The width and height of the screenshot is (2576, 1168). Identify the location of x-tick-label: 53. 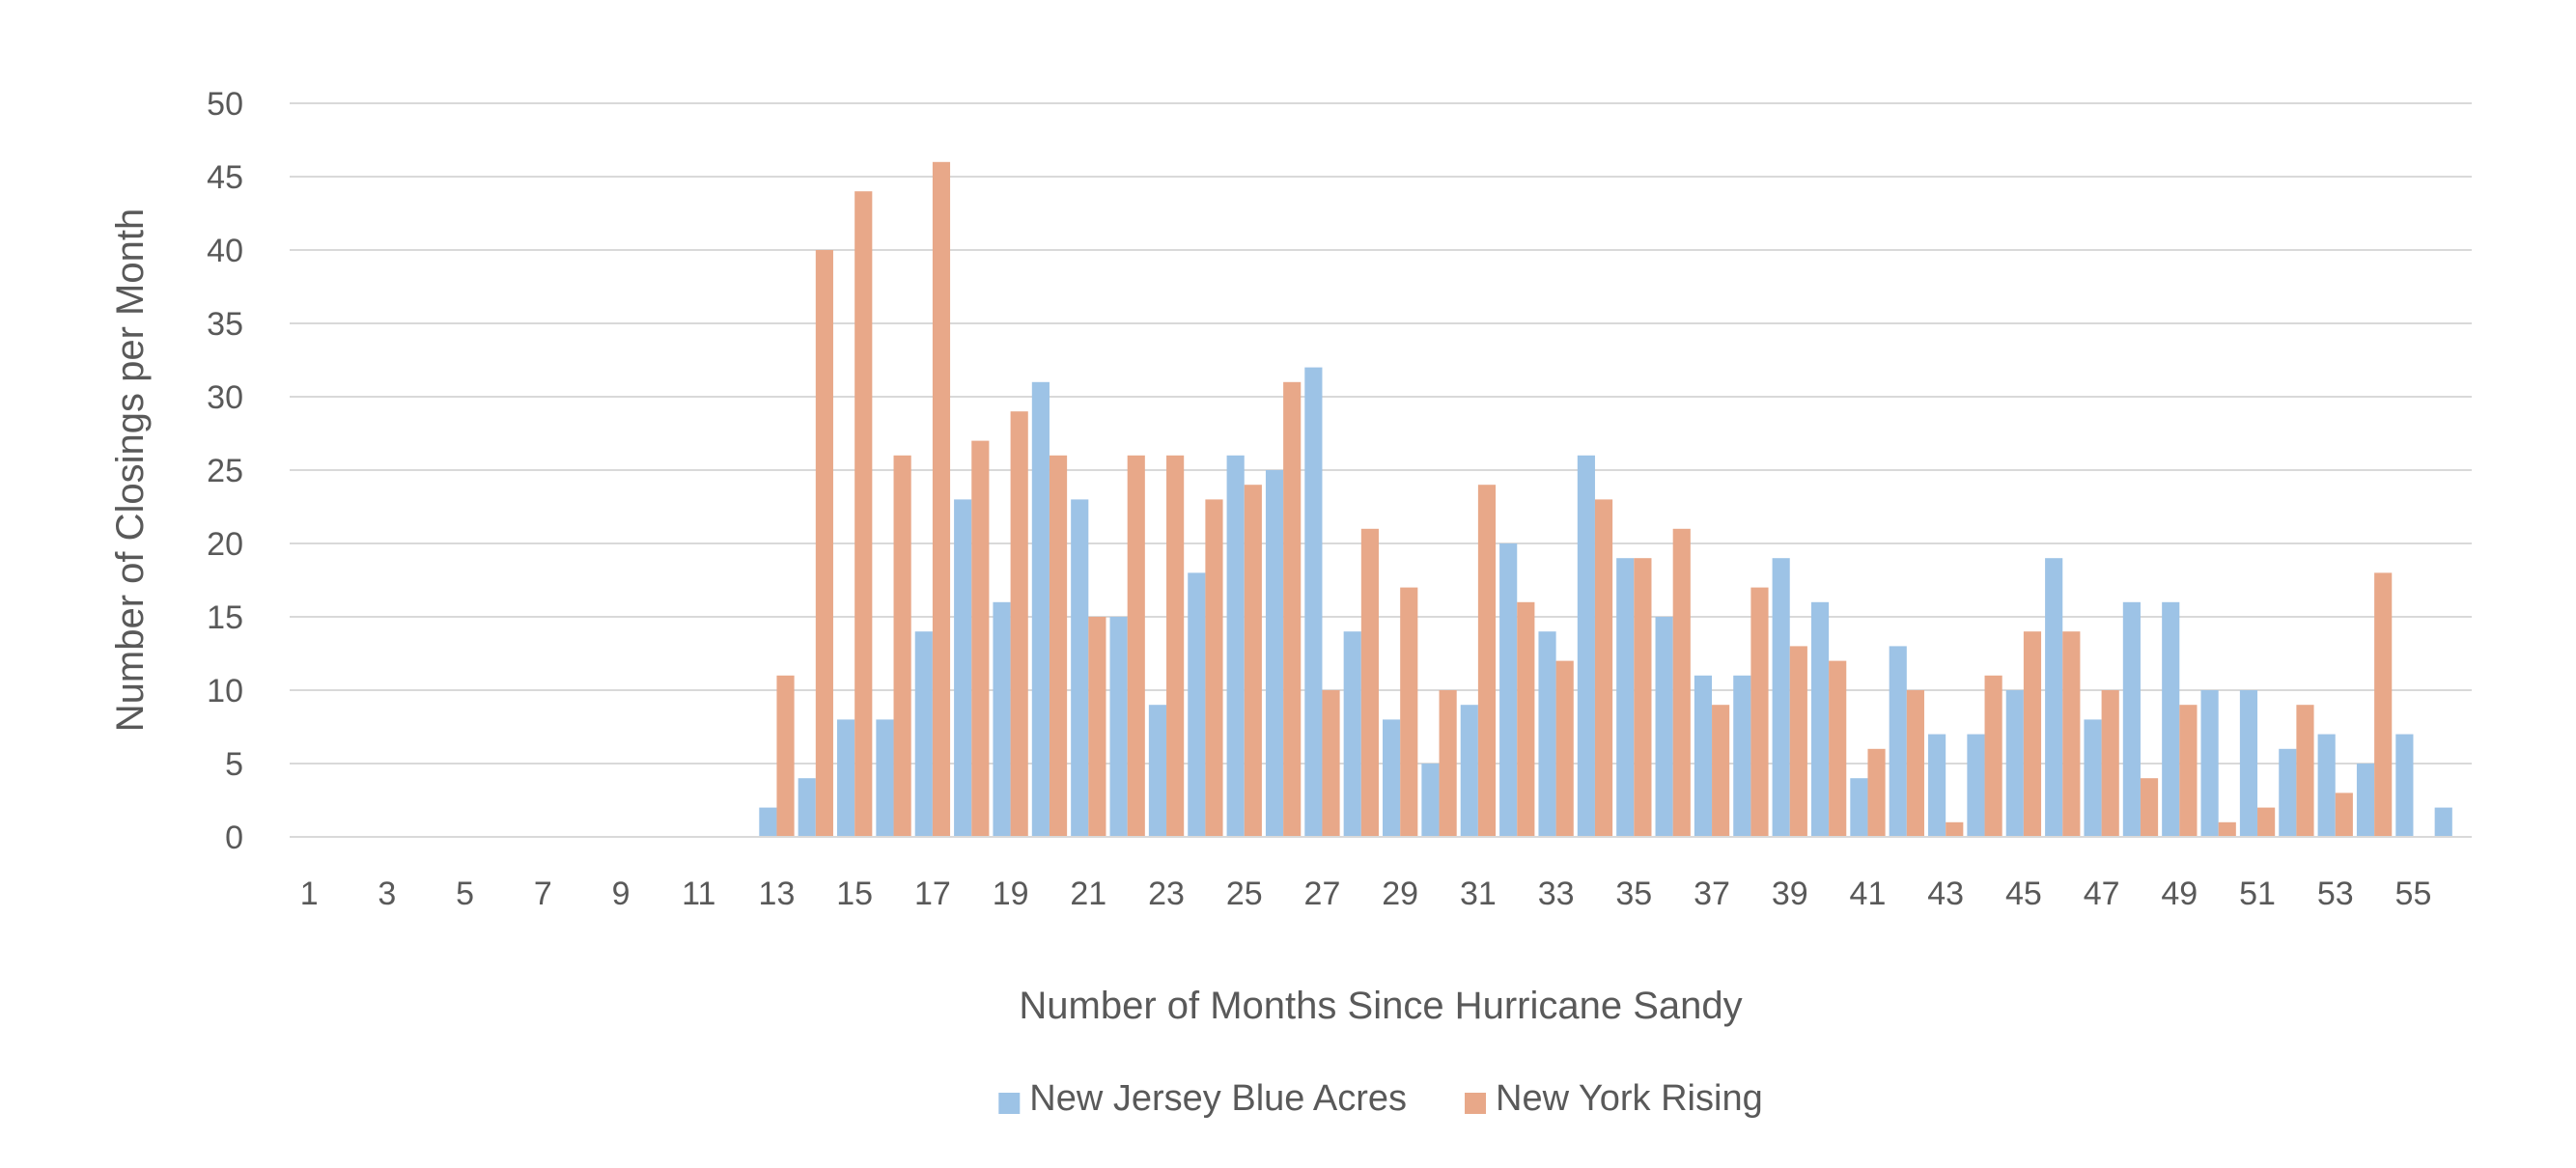
(2336, 894).